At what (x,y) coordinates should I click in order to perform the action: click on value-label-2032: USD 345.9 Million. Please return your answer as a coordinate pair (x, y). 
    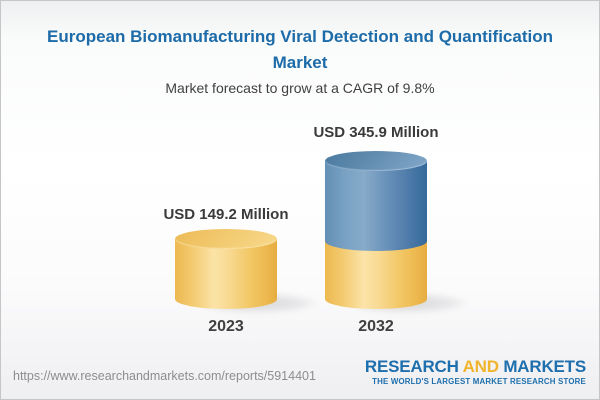
    Looking at the image, I should click on (376, 132).